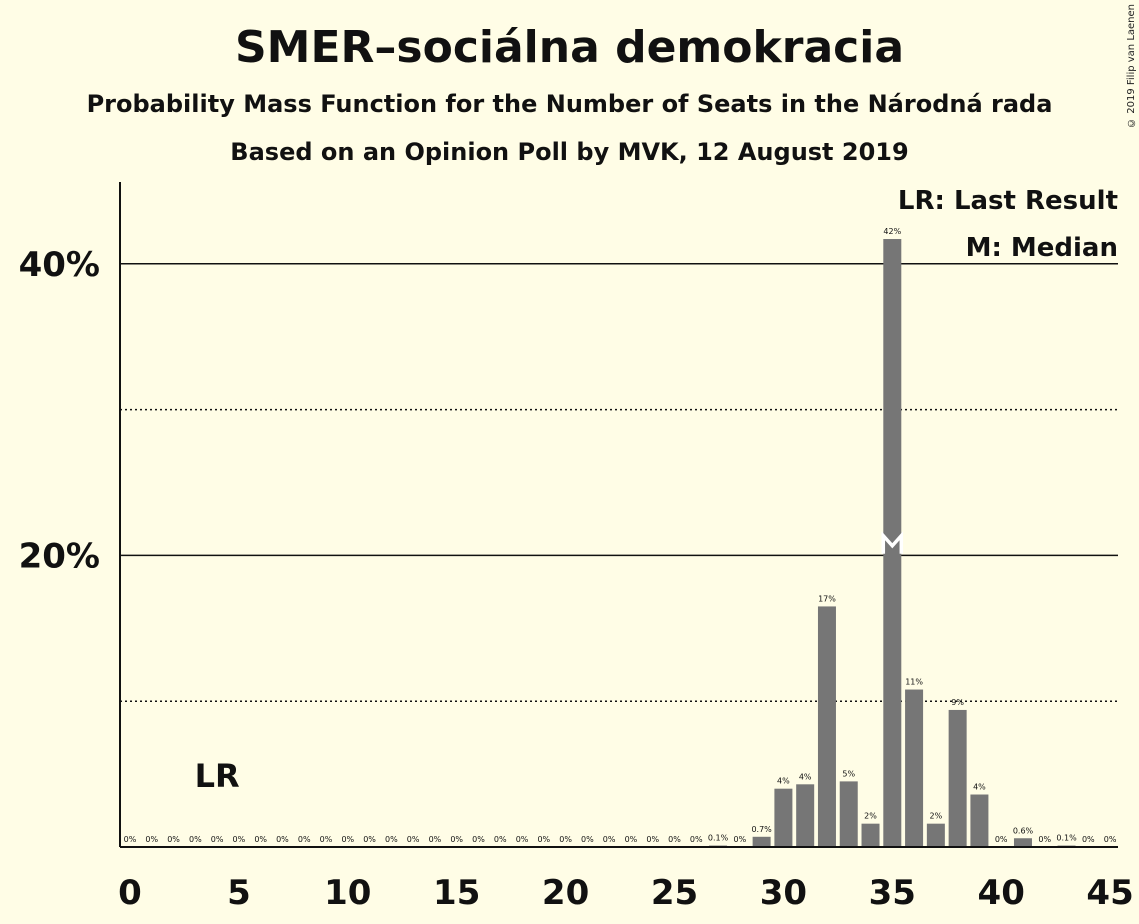 This screenshot has height=924, width=1139. Describe the element at coordinates (565, 893) in the screenshot. I see `x-tick-label: 20` at that location.